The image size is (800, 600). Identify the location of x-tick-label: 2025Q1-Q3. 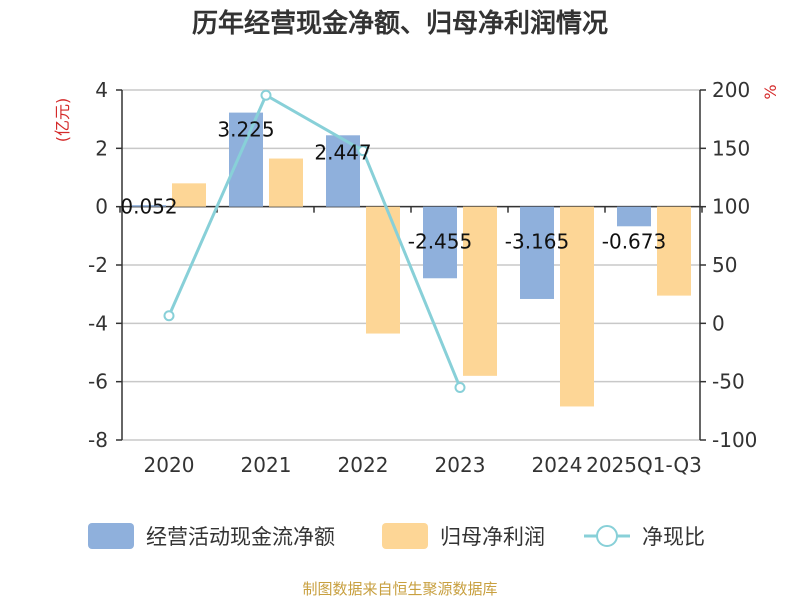
(644, 465).